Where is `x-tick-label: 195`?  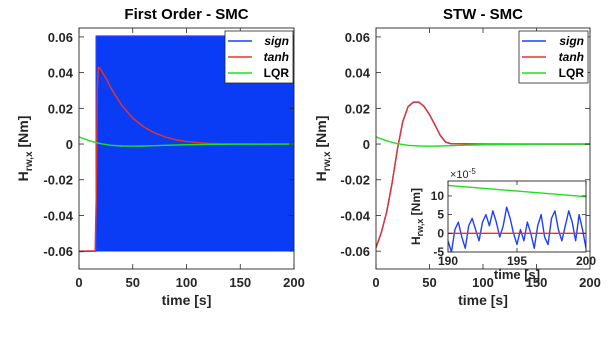
x-tick-label: 195 is located at coordinates (517, 261).